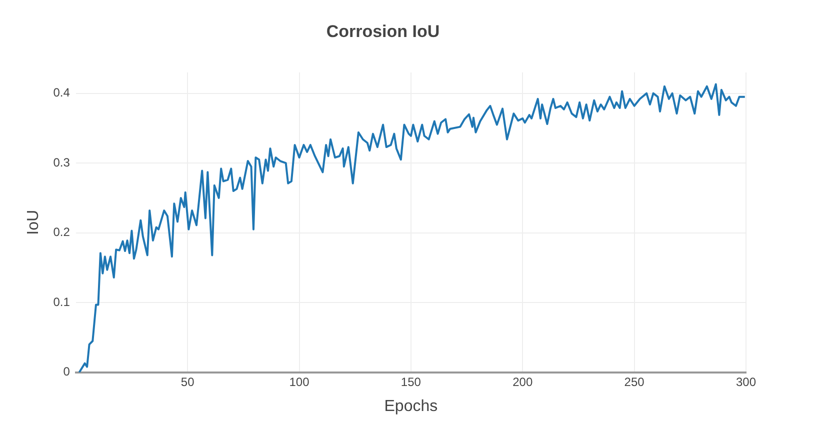  I want to click on x-tick-label: 200, so click(522, 381).